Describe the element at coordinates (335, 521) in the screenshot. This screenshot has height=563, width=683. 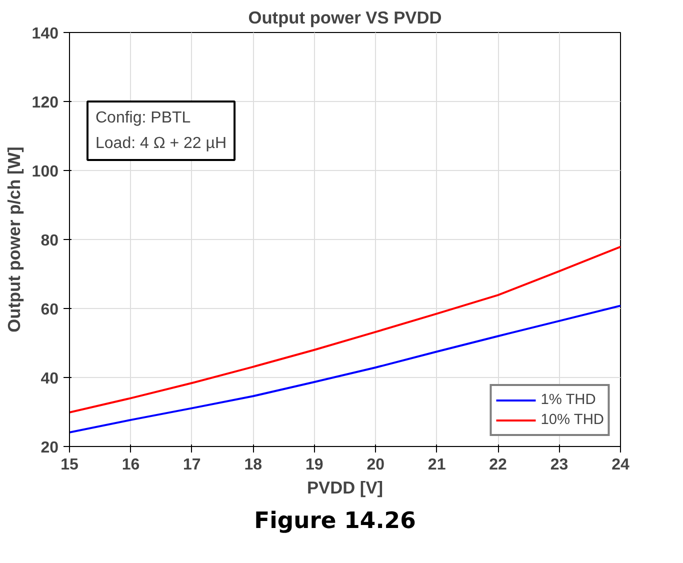
I see `caption: Figure 14.26` at that location.